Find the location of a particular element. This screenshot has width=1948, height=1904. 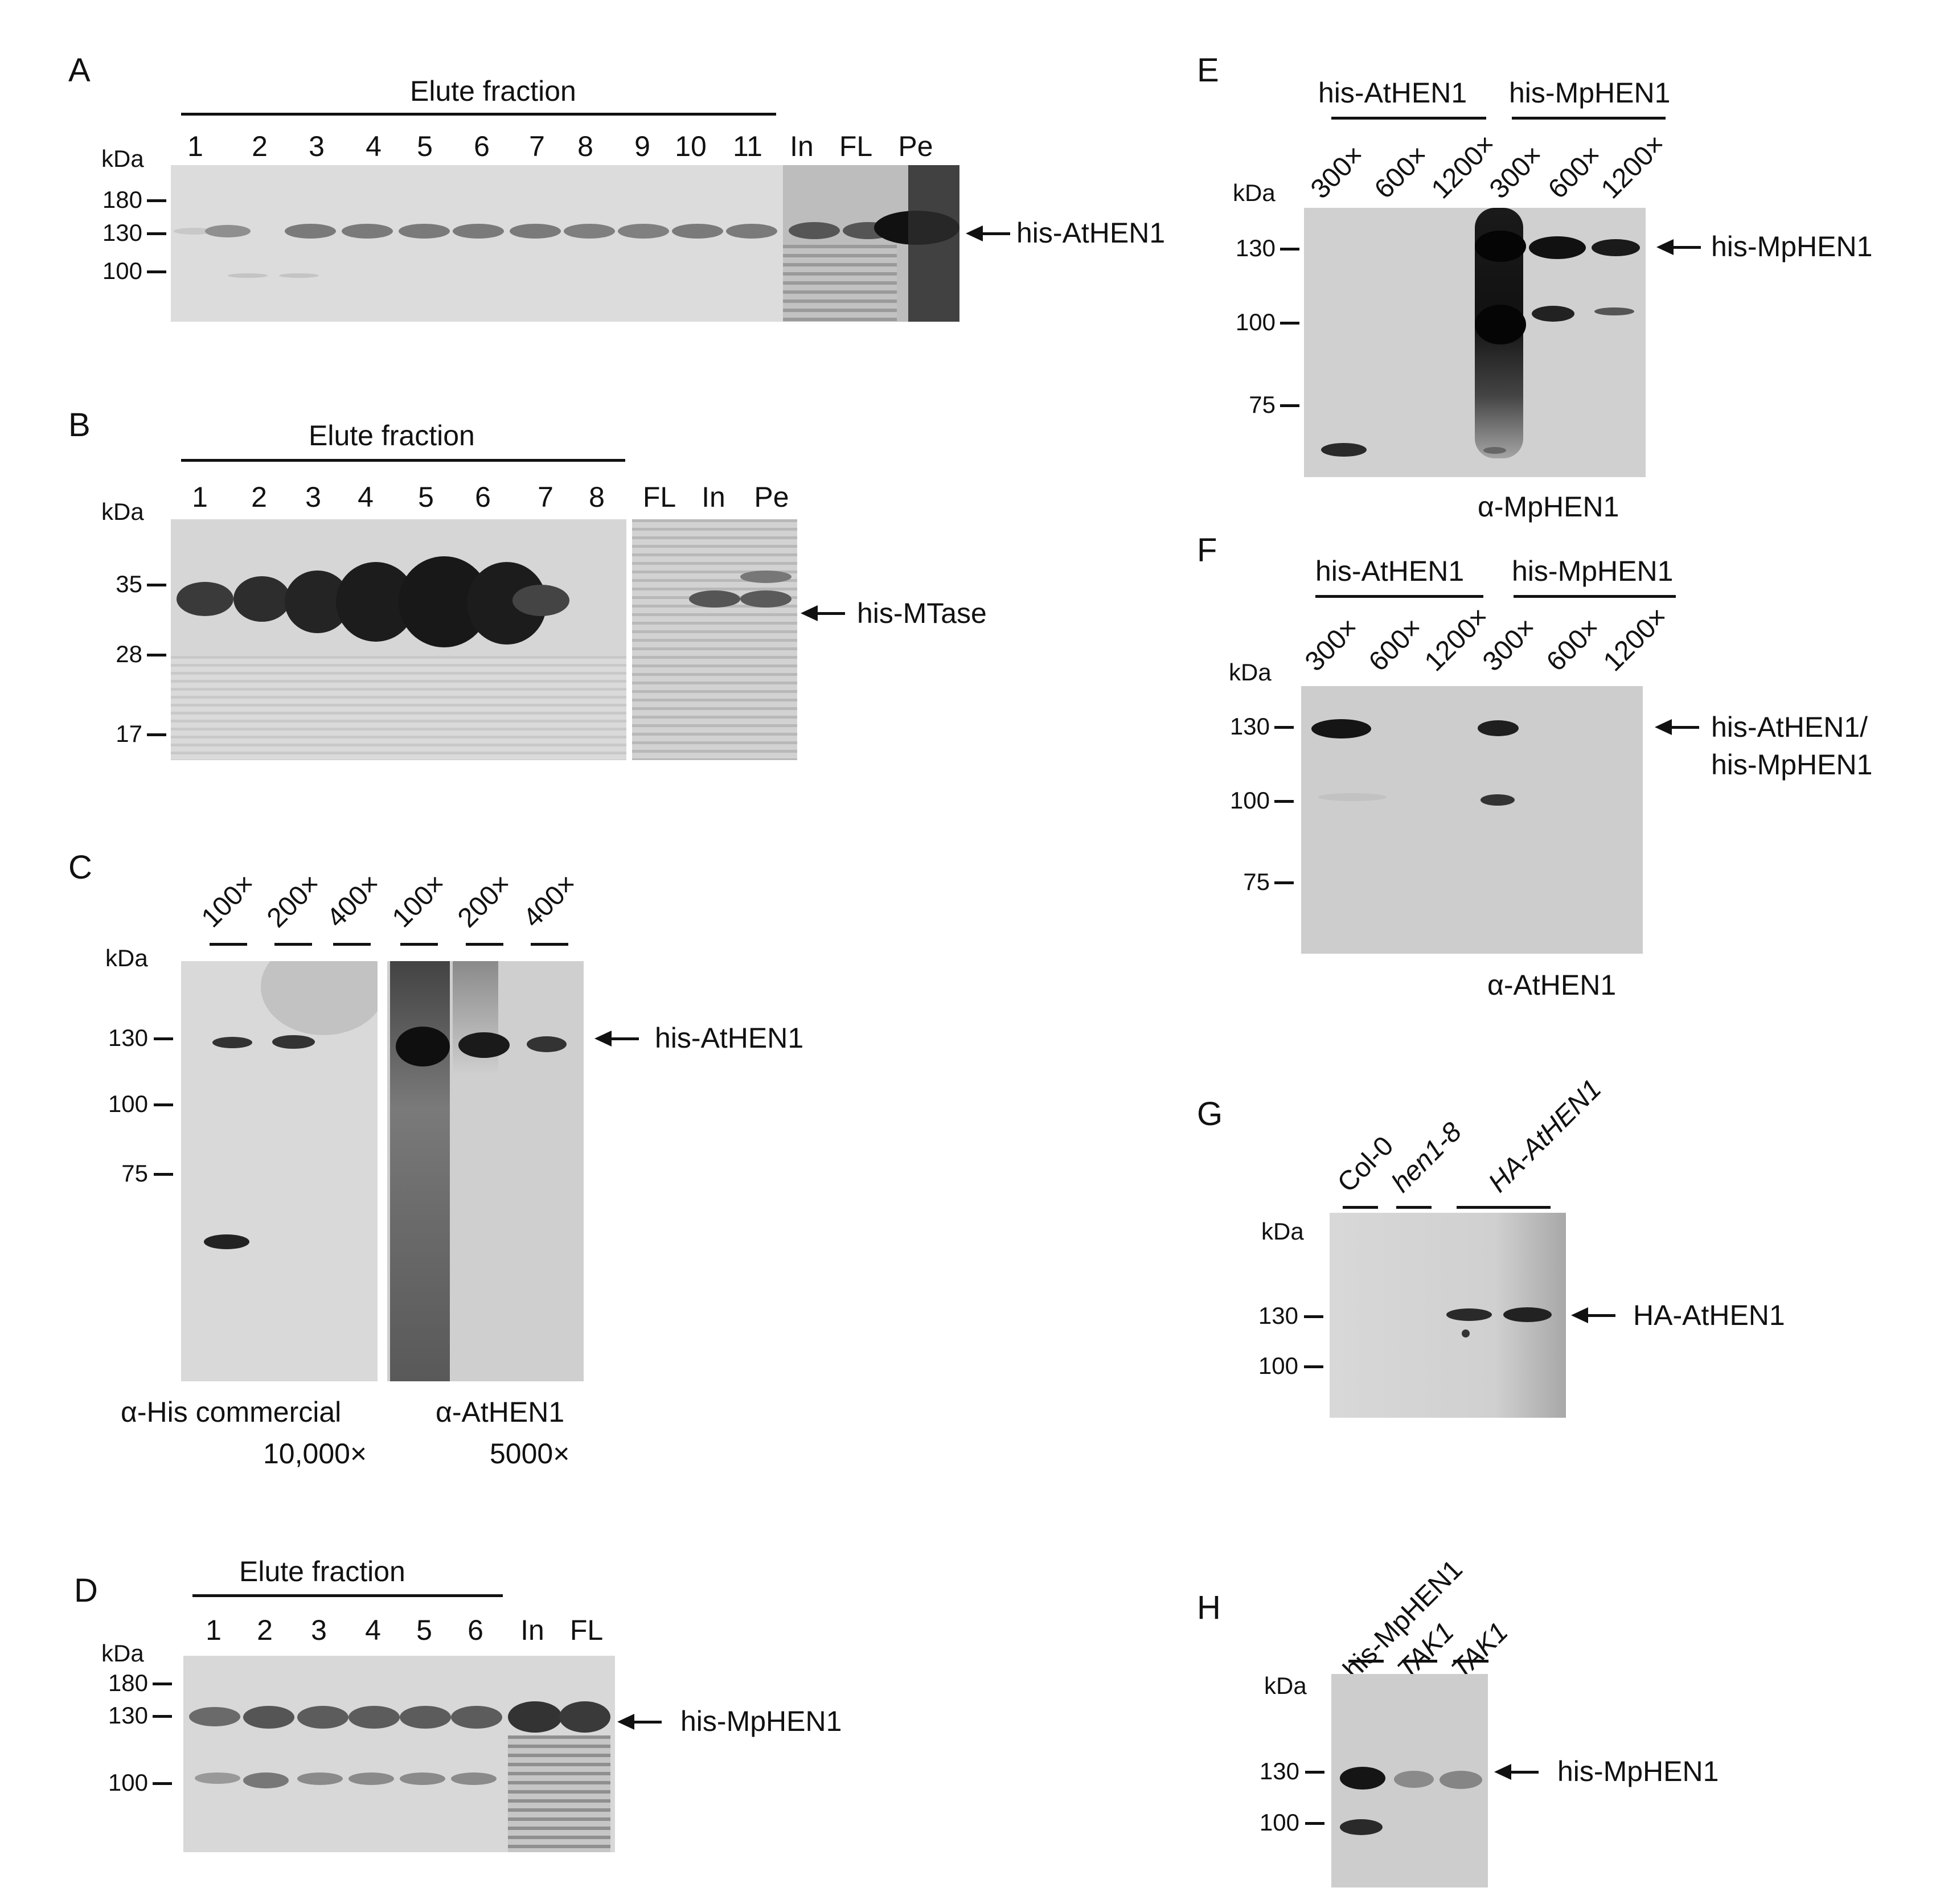

marker-label: 28 is located at coordinates (129, 654).